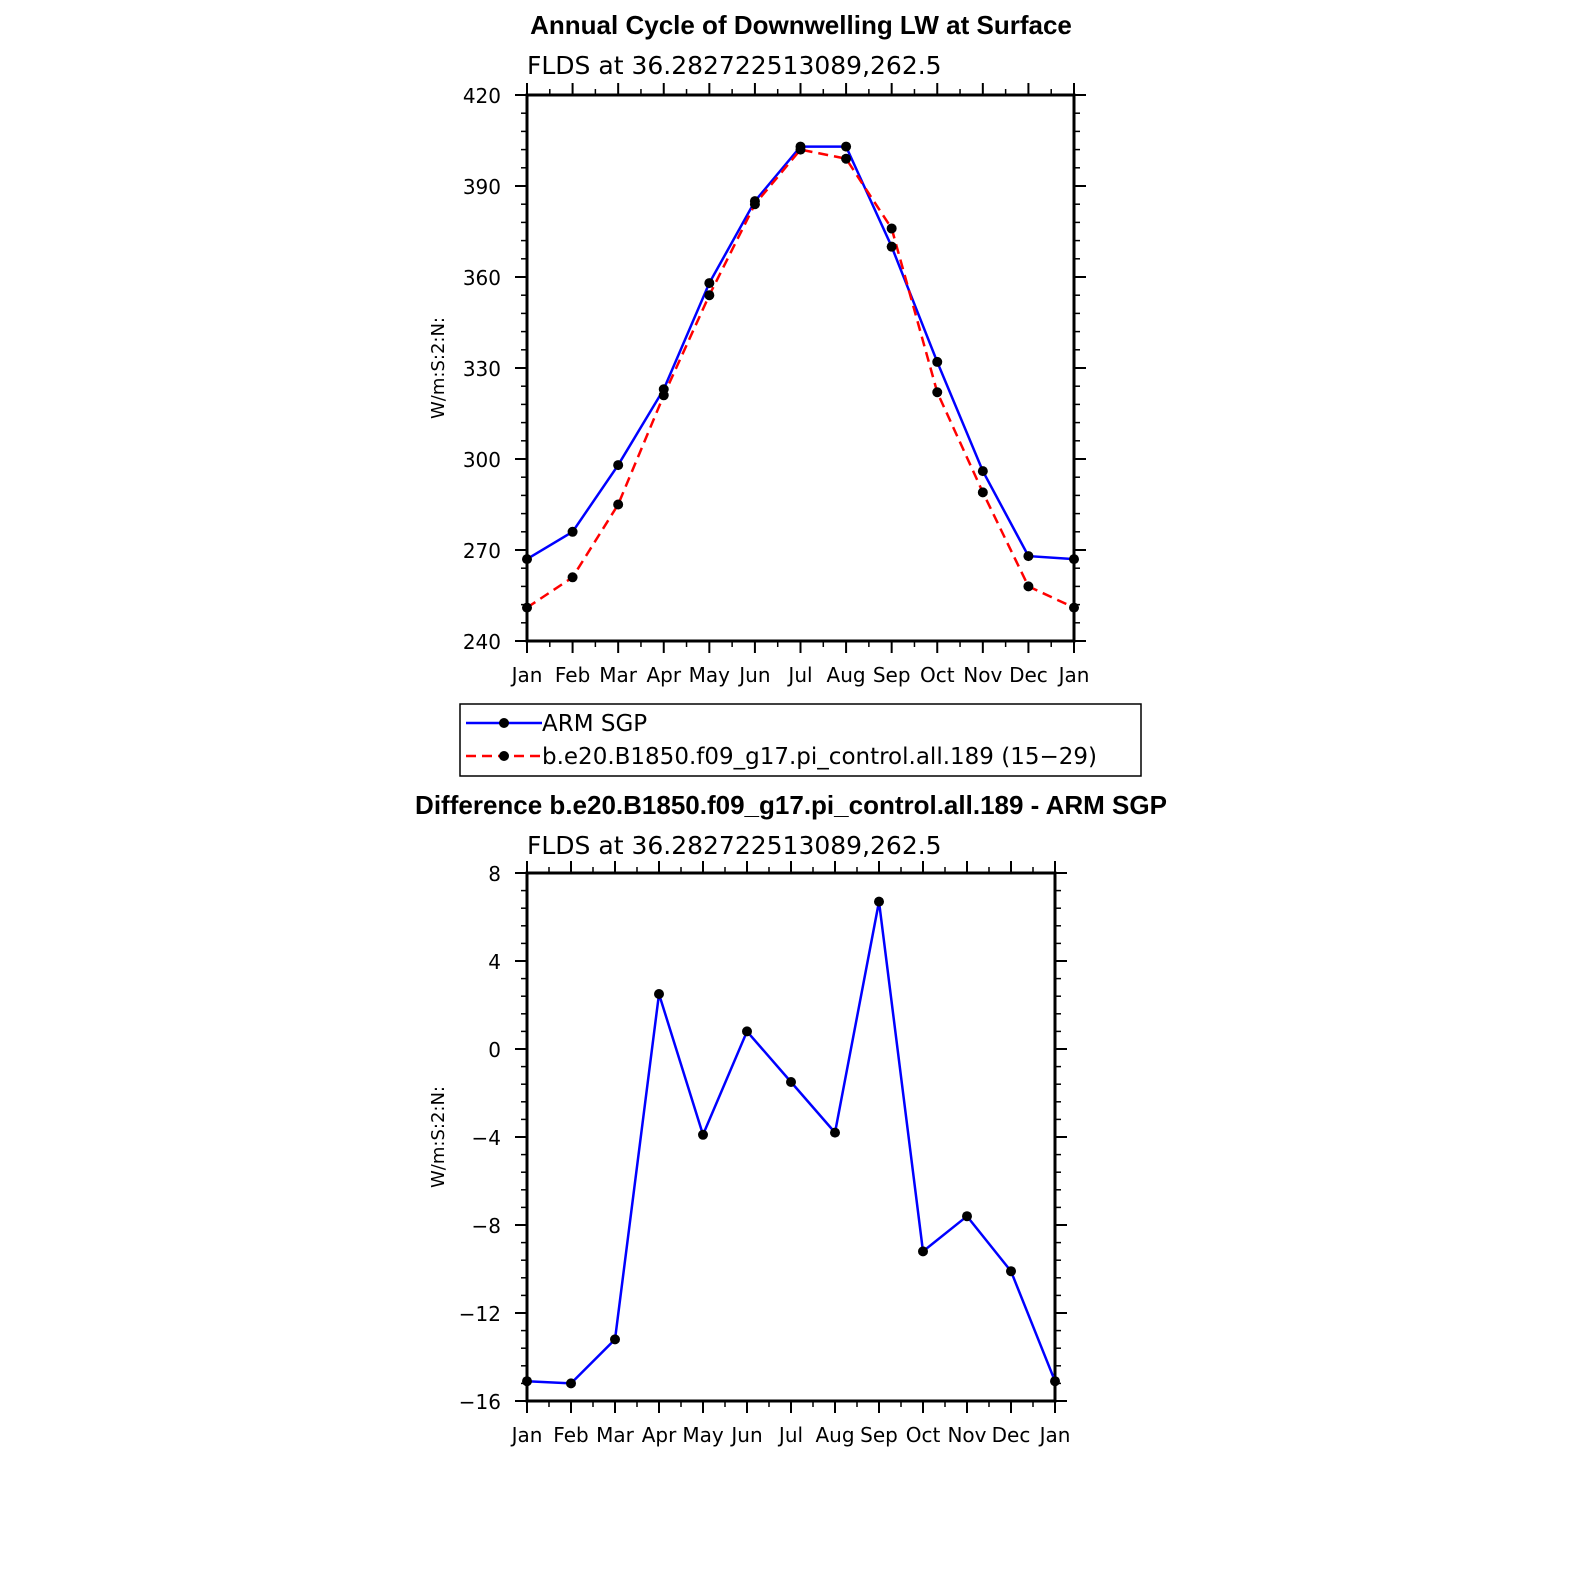  What do you see at coordinates (486, 1138) in the screenshot?
I see `chart2-ytick-label: −4` at bounding box center [486, 1138].